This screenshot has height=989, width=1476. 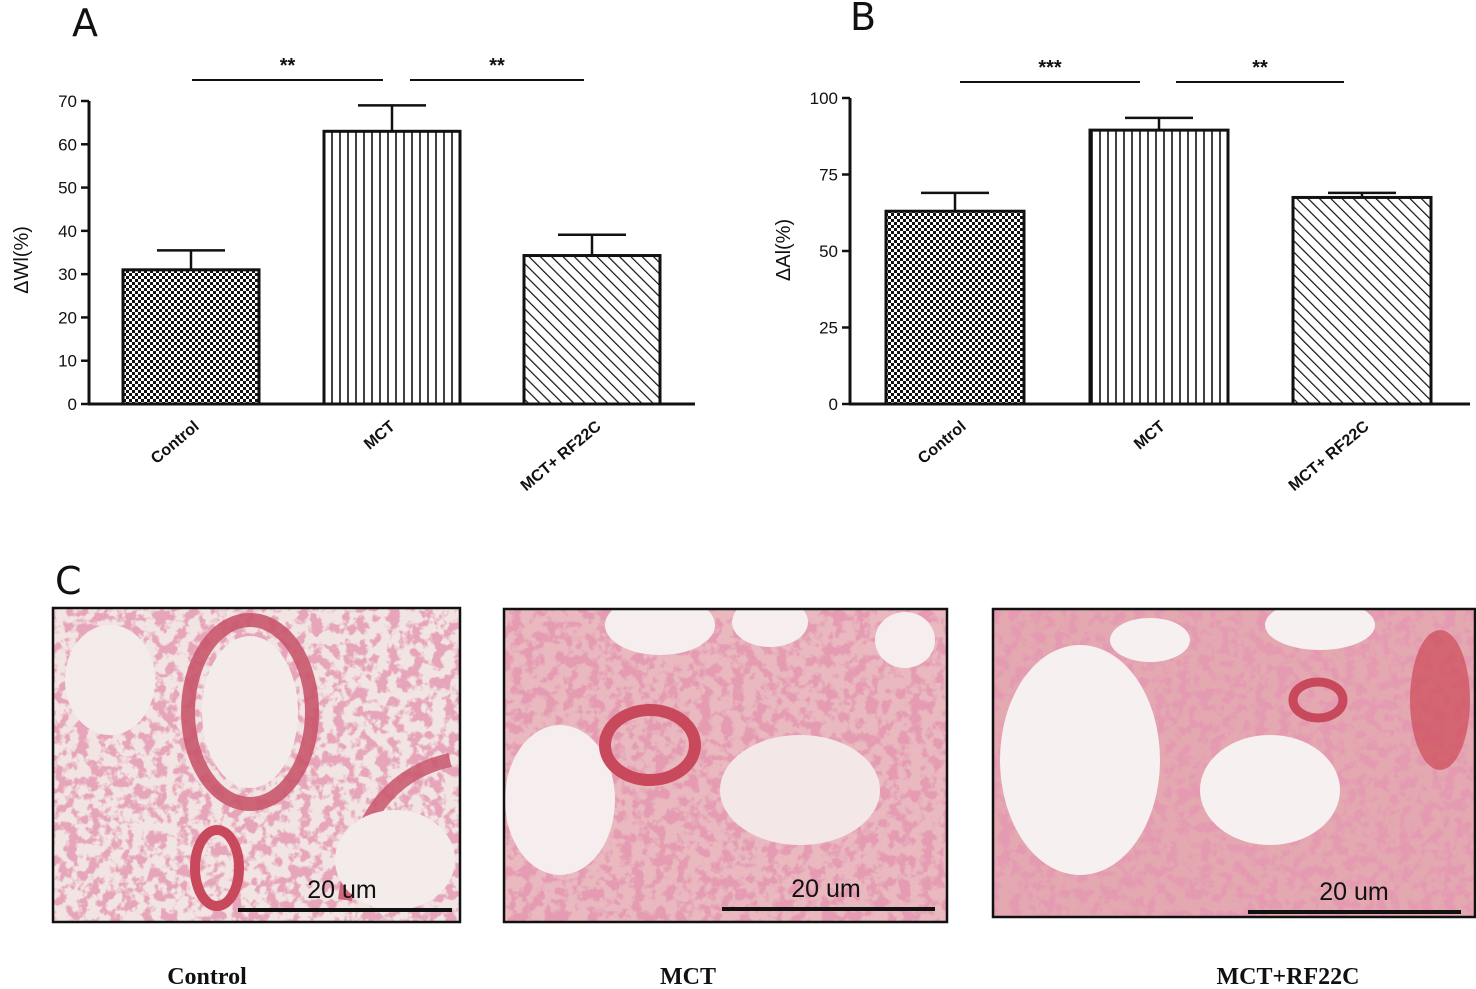 What do you see at coordinates (825, 889) in the screenshot?
I see `scale-label-mct: 20 um` at bounding box center [825, 889].